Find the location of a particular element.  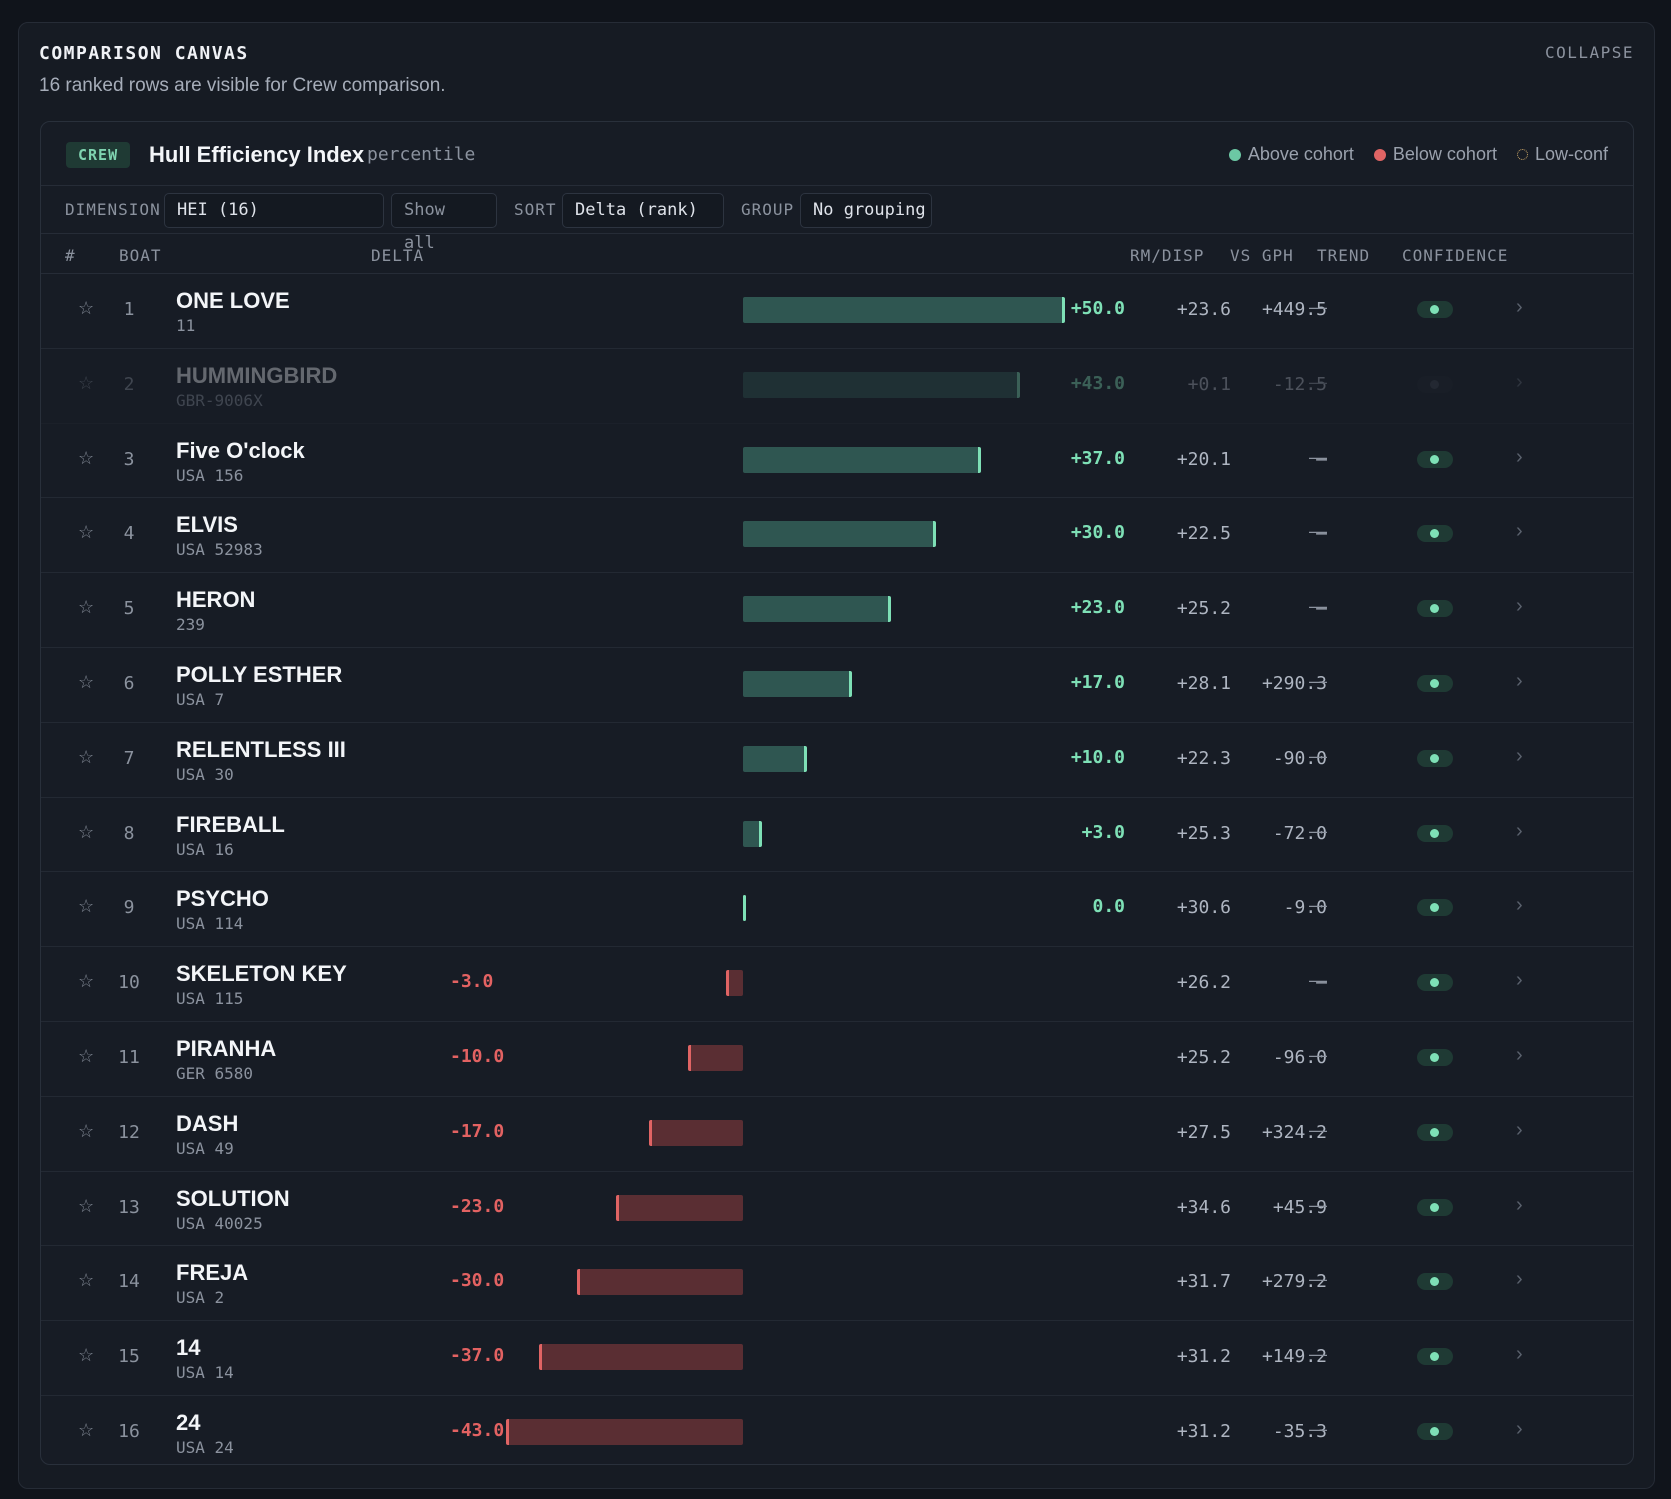

table-row: ☆ 16 24 USA 24 -43.0 +31.2 -35.3— › is located at coordinates (837, 1433).